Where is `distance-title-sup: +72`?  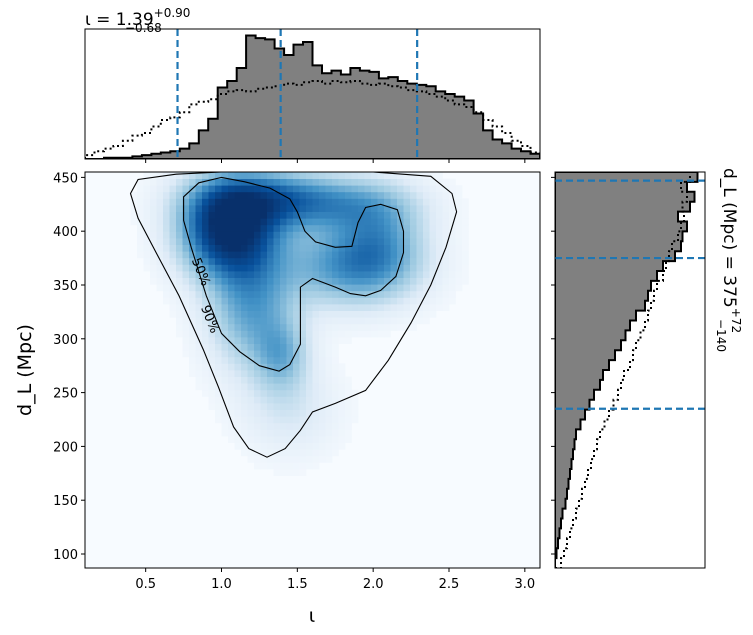 distance-title-sup: +72 is located at coordinates (736, 320).